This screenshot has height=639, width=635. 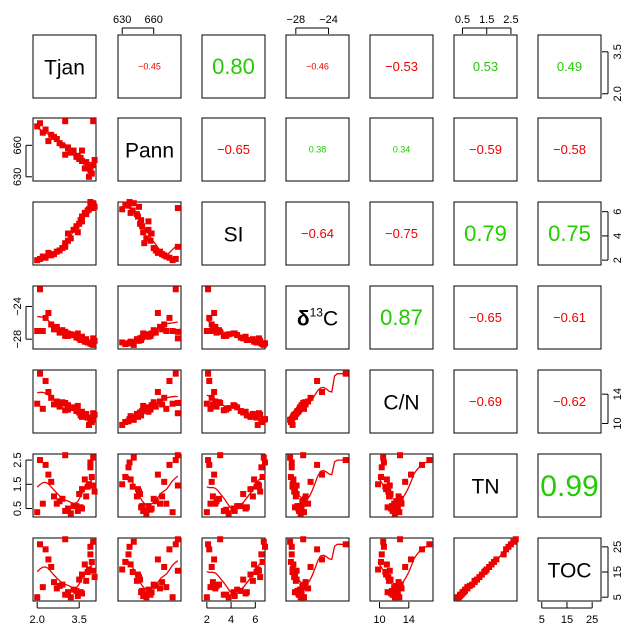 I want to click on tick-label: 0.5, so click(x=462, y=20).